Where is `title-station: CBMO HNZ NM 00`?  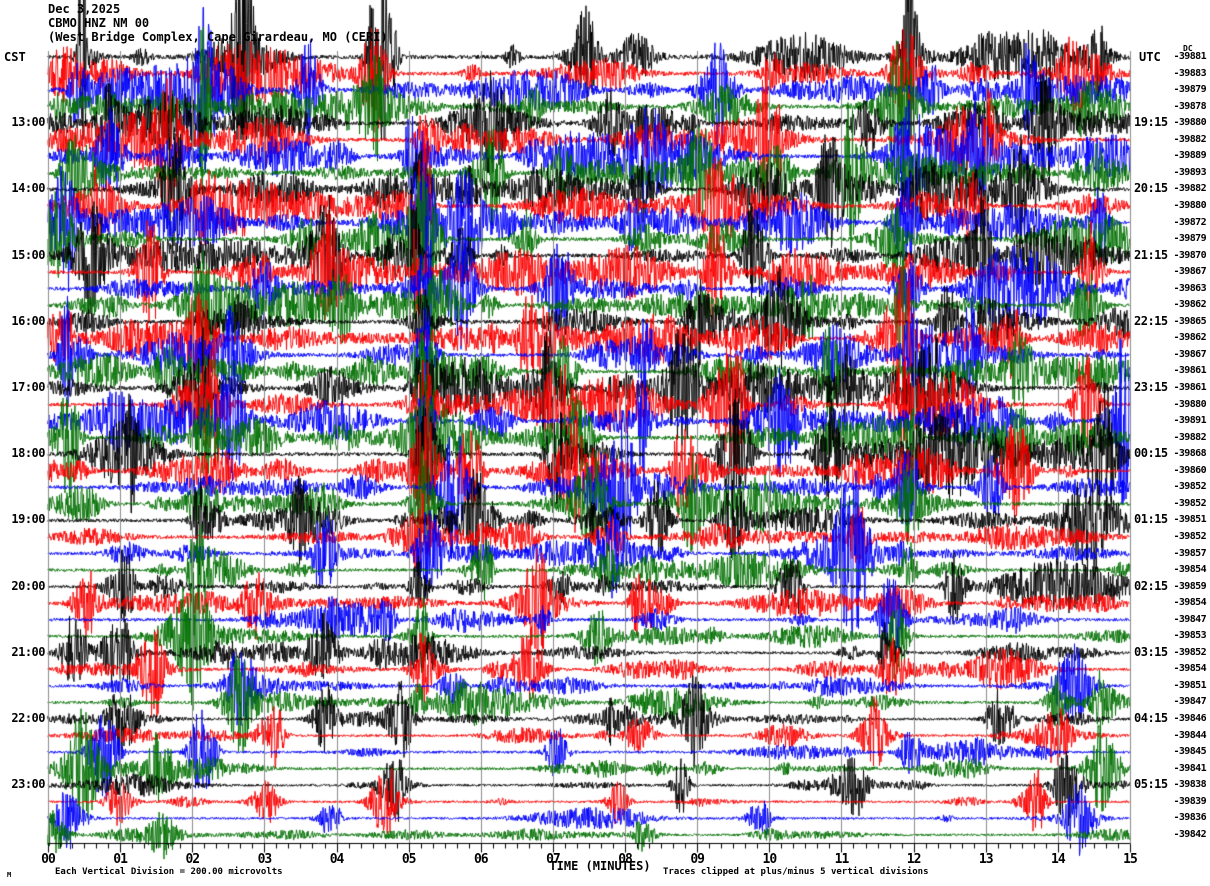 title-station: CBMO HNZ NM 00 is located at coordinates (99, 23).